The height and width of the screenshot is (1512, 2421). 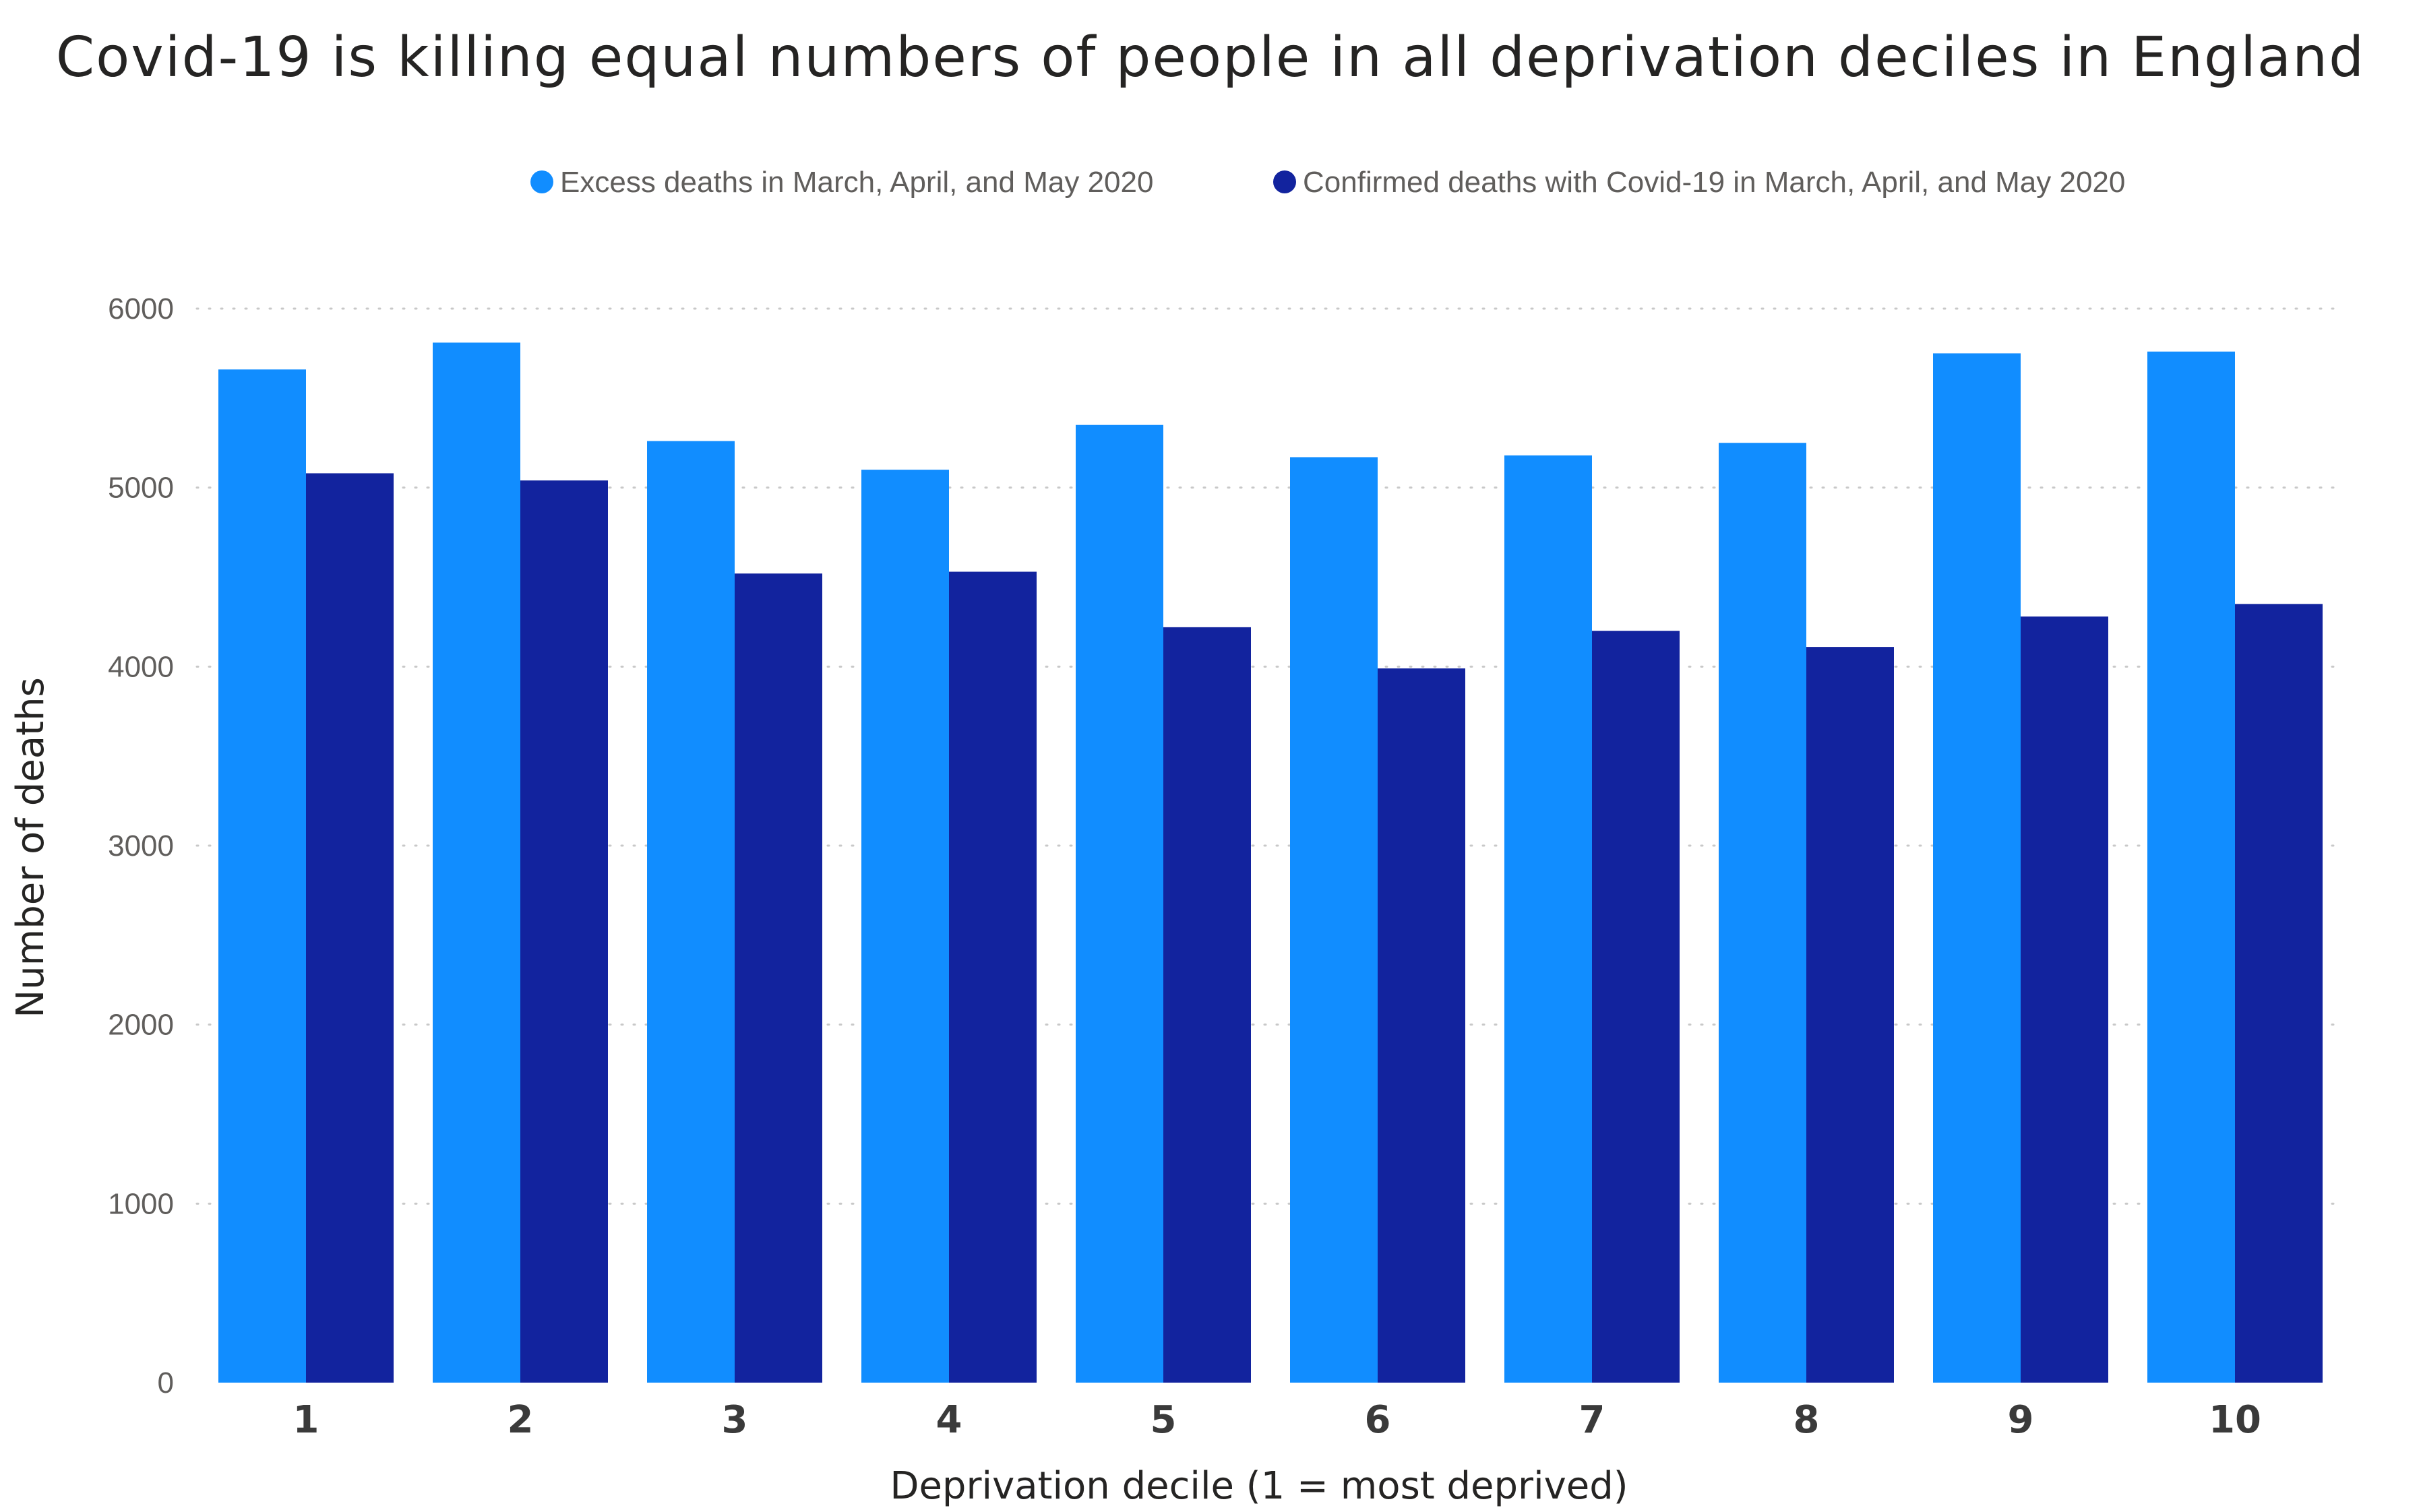 I want to click on y-tick-label: 6000, so click(x=141, y=309).